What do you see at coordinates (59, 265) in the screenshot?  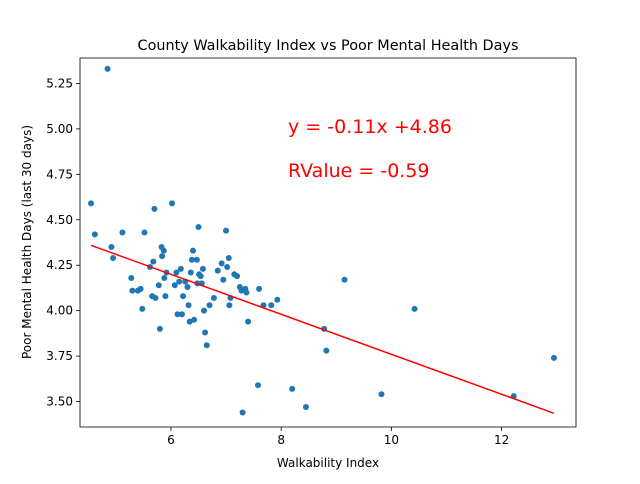 I see `y-tick-label-3: 4.25` at bounding box center [59, 265].